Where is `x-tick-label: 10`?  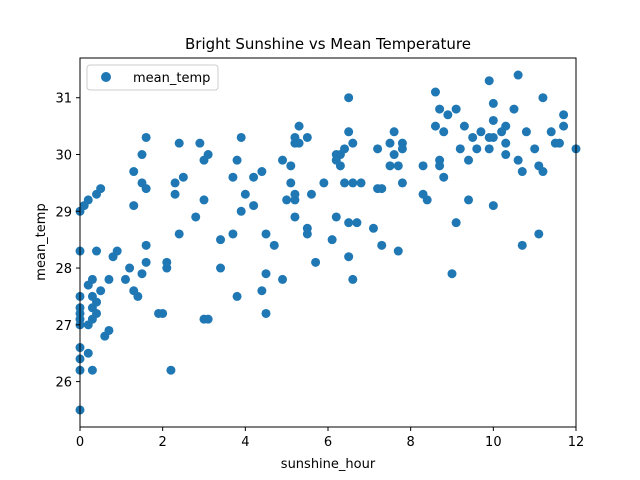
x-tick-label: 10 is located at coordinates (493, 442).